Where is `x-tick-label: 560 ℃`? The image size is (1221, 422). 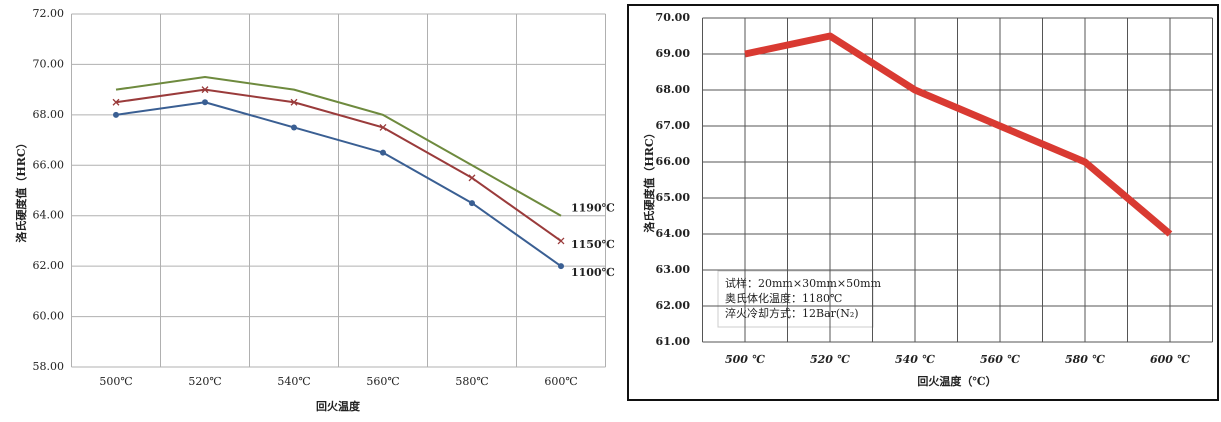 x-tick-label: 560 ℃ is located at coordinates (1000, 359).